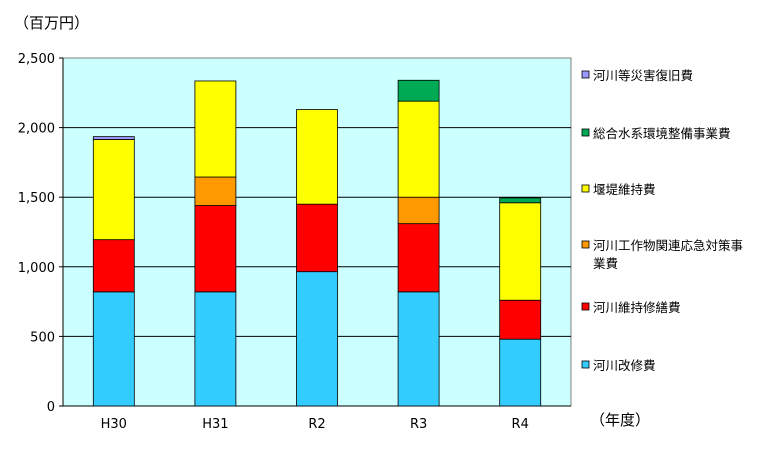  What do you see at coordinates (624, 365) in the screenshot?
I see `legend-label: 河川改修費` at bounding box center [624, 365].